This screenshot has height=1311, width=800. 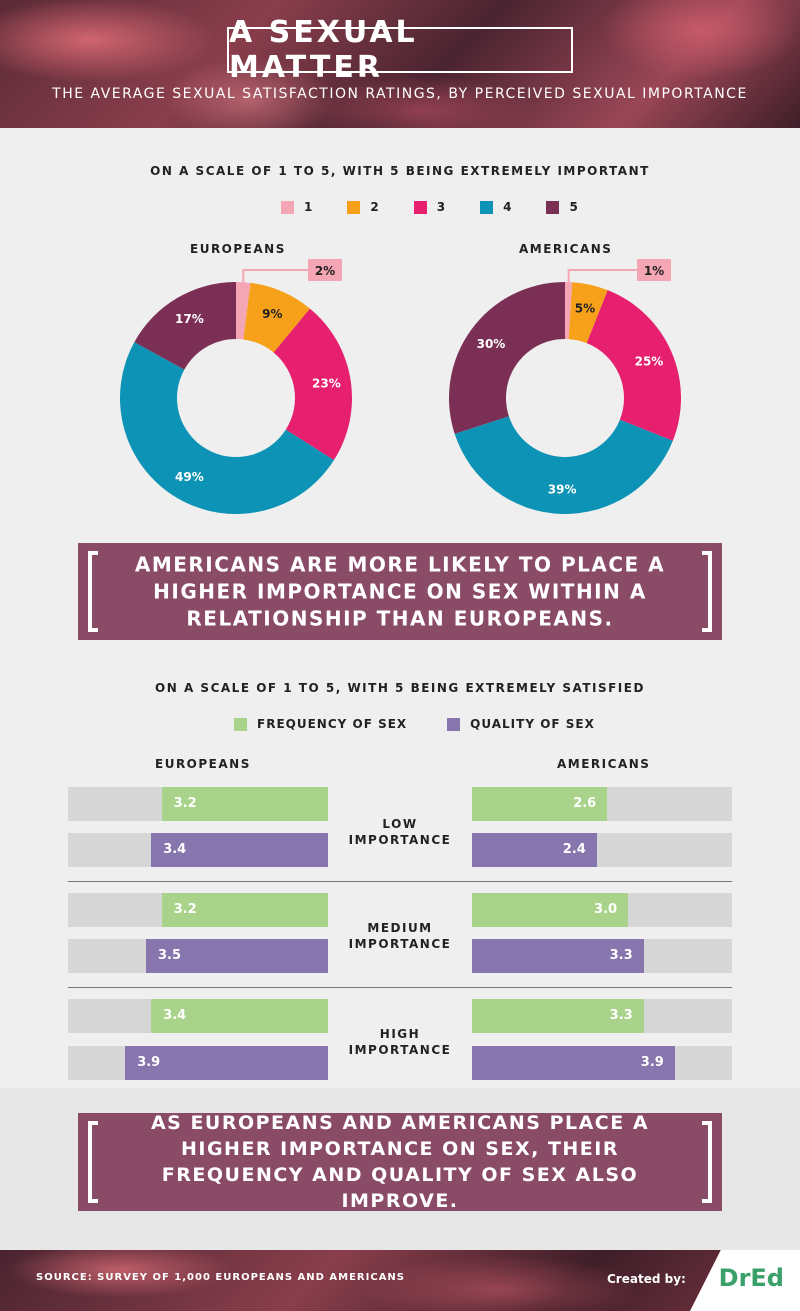 I want to click on bar-value-label-americans-medium-quality: 3.3, so click(x=621, y=955).